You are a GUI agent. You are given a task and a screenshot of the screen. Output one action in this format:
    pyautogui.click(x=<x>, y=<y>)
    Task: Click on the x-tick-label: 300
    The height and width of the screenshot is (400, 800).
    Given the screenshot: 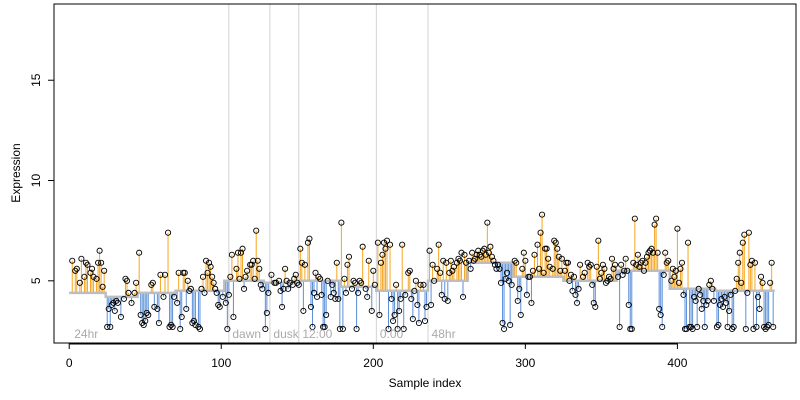 What is the action you would take?
    pyautogui.click(x=525, y=363)
    